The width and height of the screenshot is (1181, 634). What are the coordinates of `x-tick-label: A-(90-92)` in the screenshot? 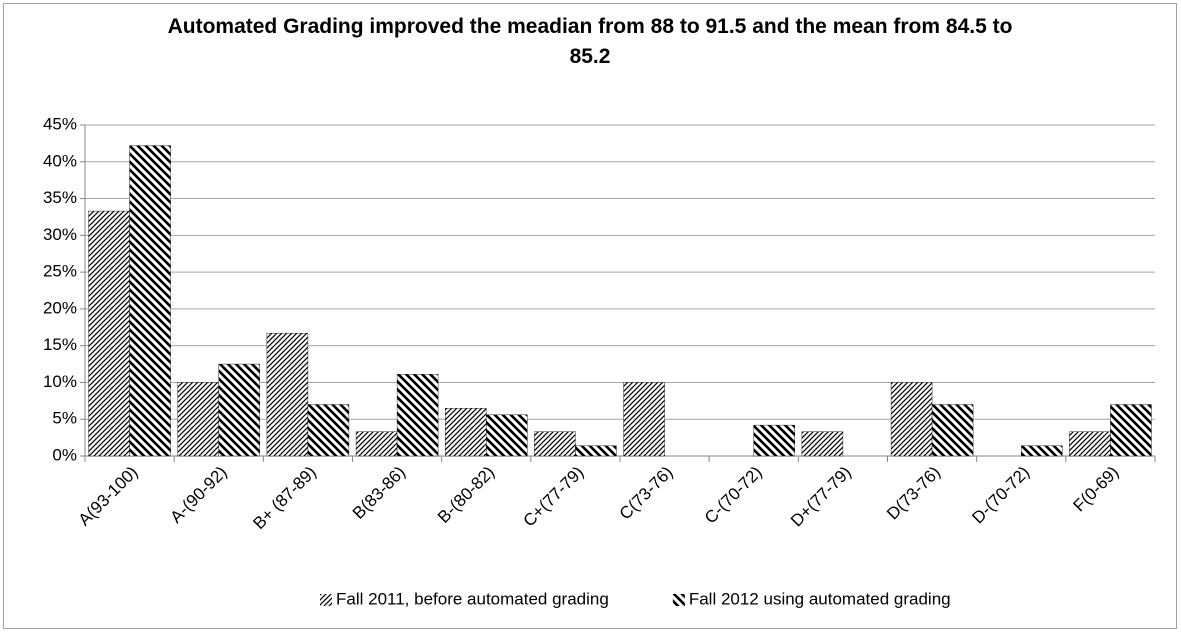 It's located at (199, 495).